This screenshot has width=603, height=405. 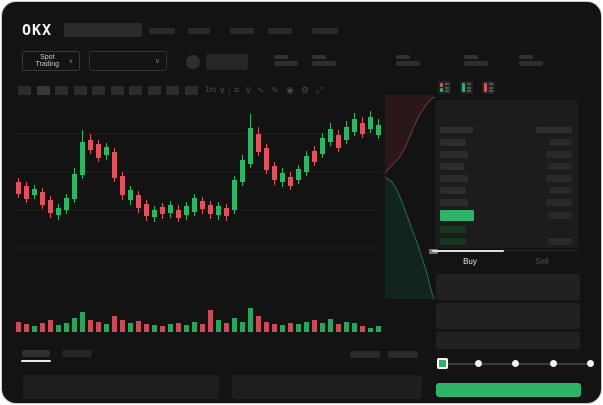 I want to click on pair-name-placeholder, so click(x=227, y=62).